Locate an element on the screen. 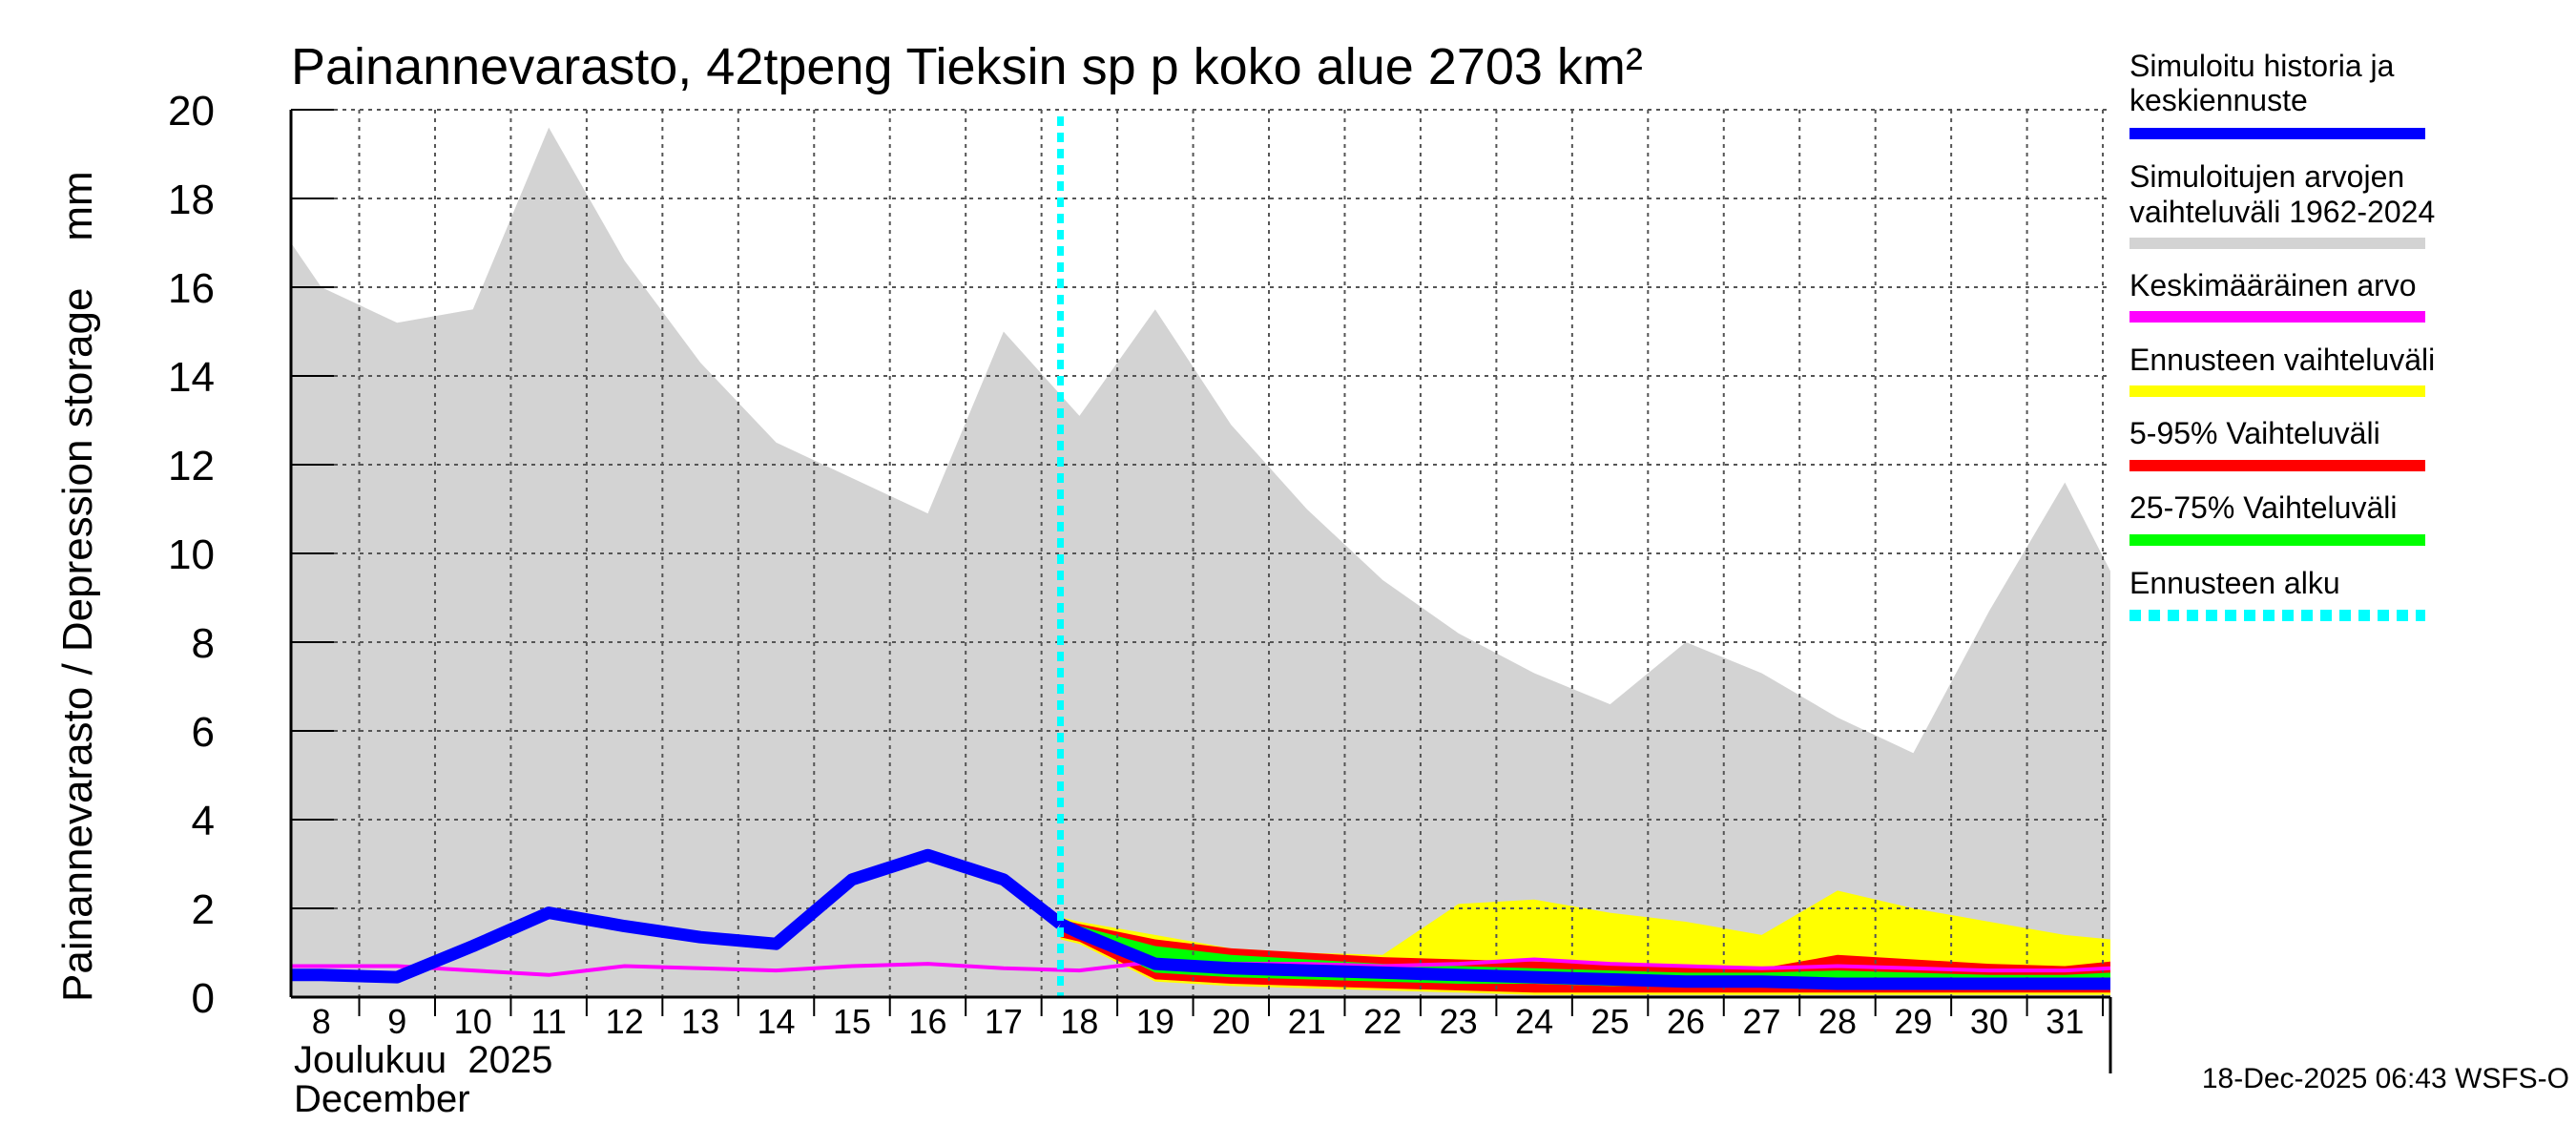  x-tick-label: 10 is located at coordinates (473, 1022).